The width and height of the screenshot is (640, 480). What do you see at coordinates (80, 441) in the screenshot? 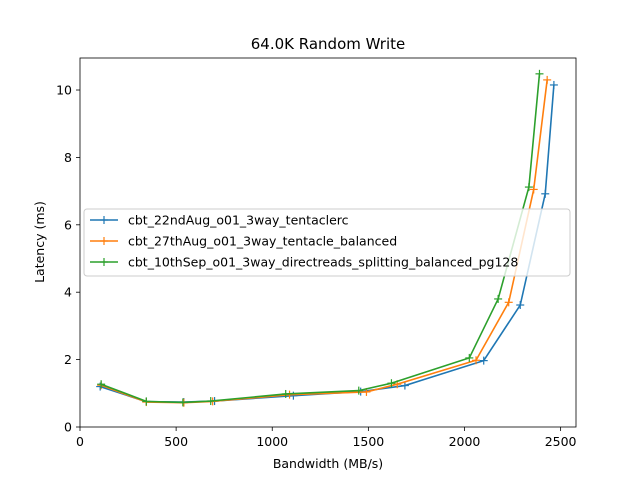
I see `x-tick-label: 0` at bounding box center [80, 441].